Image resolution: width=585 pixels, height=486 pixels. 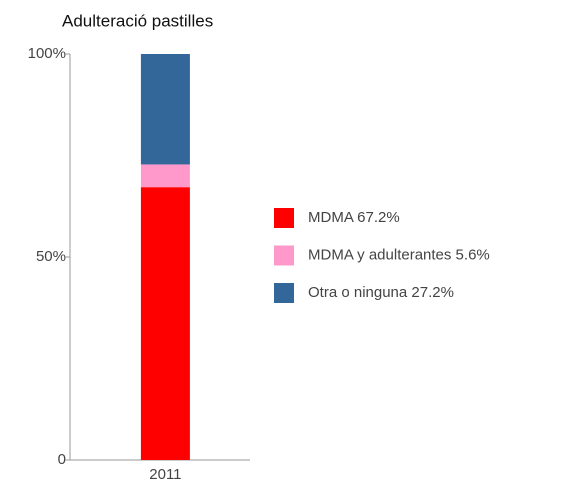 What do you see at coordinates (62, 459) in the screenshot?
I see `y-tick-label: 0` at bounding box center [62, 459].